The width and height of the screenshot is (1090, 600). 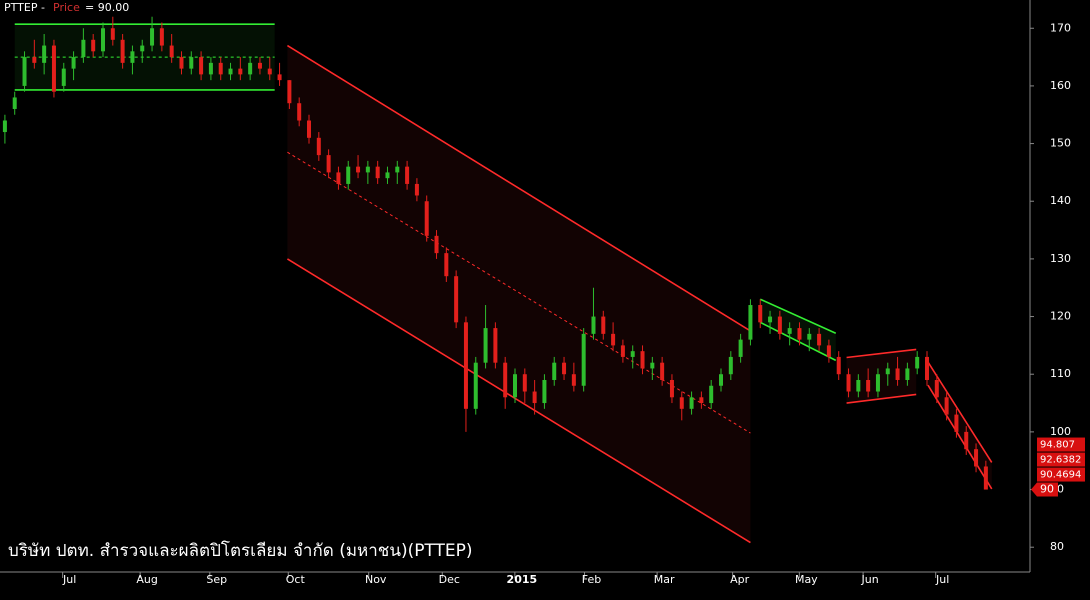 I want to click on title-value: = 90.00, so click(x=107, y=7).